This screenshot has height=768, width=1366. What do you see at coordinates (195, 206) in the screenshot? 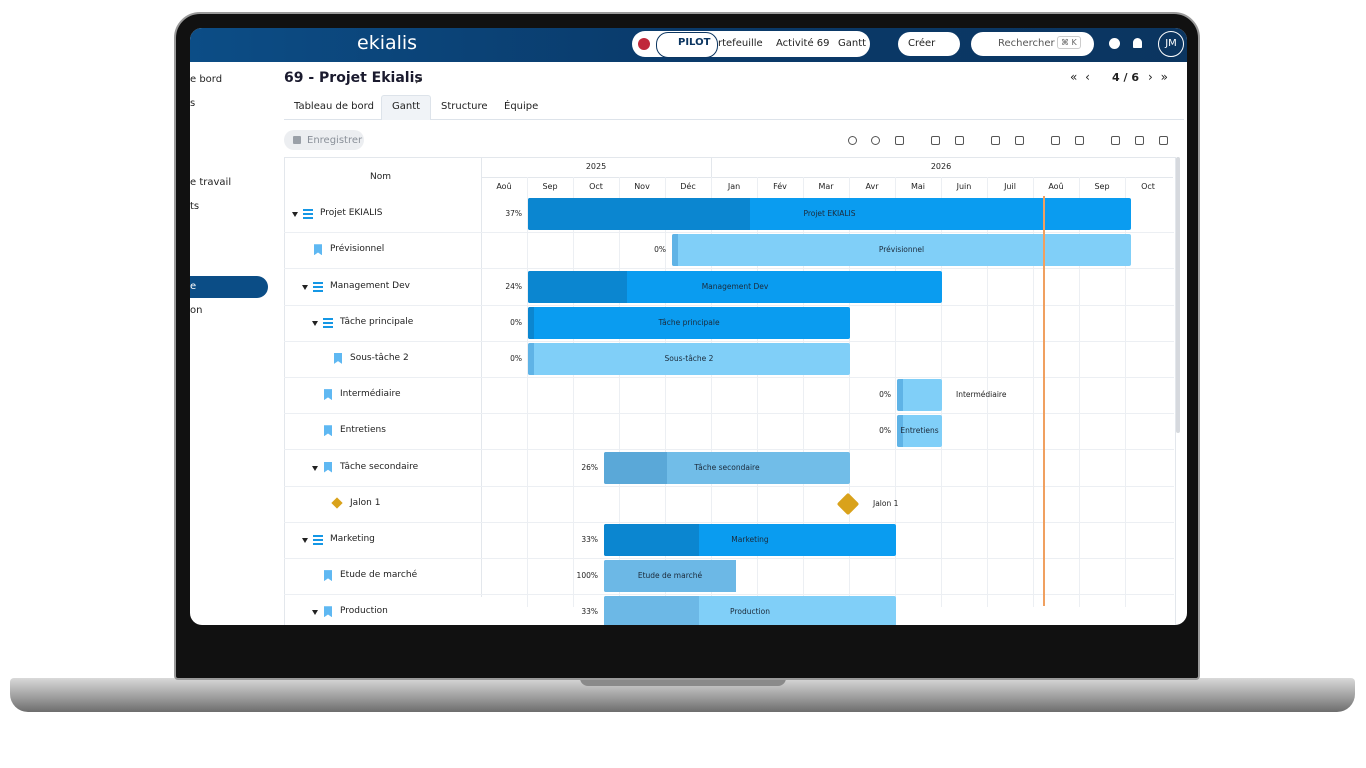
I see `sidebar-item: ts` at bounding box center [195, 206].